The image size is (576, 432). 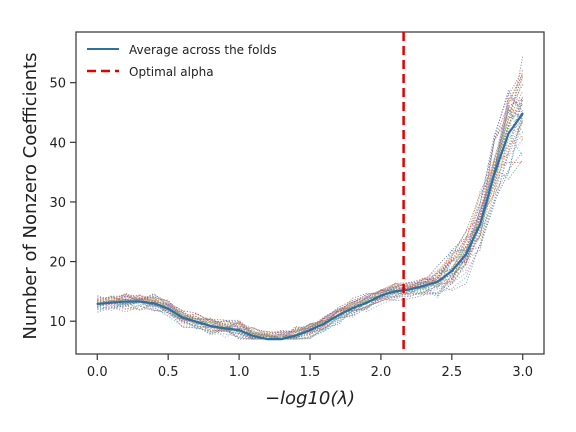 I want to click on y-axis-label: Number of Nonzero Coefficients, so click(x=30, y=195).